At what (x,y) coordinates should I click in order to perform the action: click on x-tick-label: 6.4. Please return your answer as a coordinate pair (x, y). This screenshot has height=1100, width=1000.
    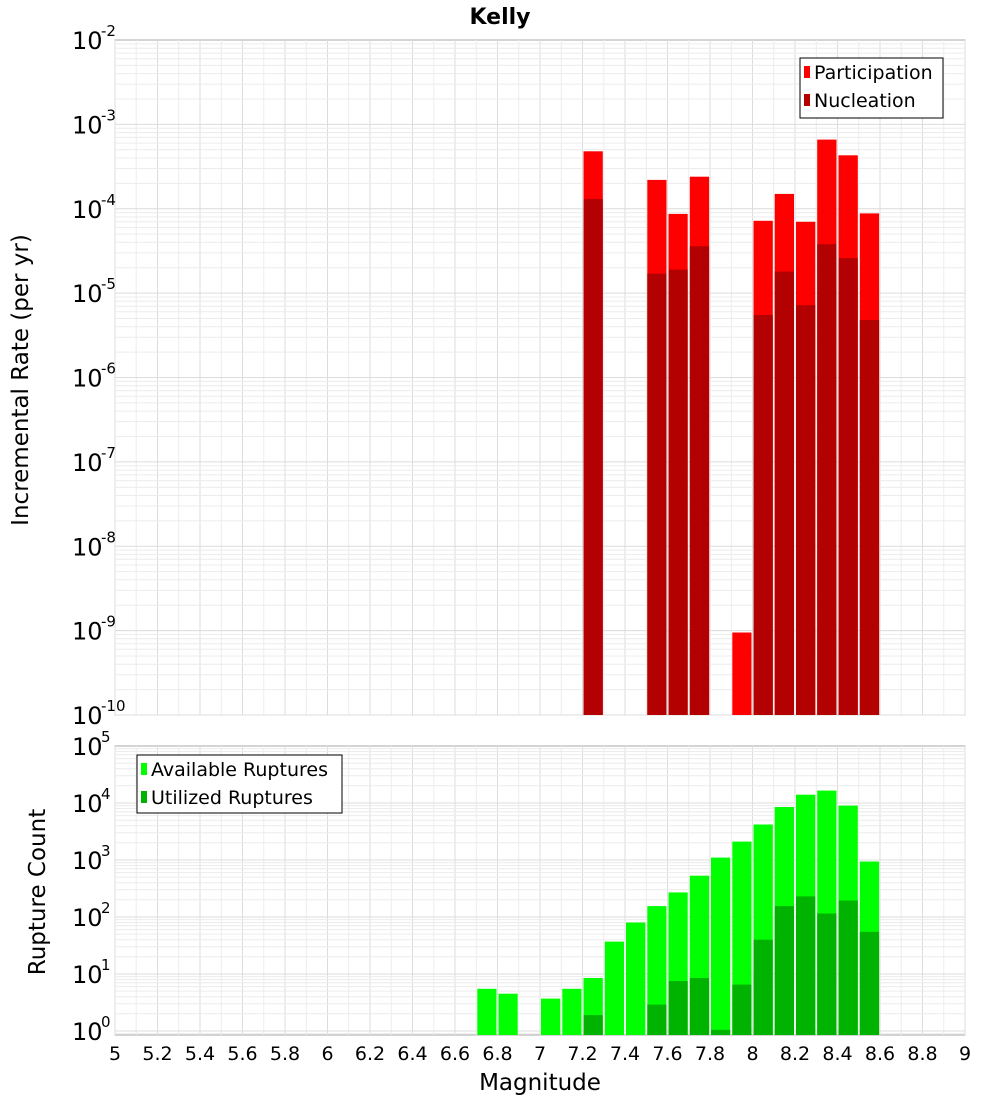
    Looking at the image, I should click on (412, 1054).